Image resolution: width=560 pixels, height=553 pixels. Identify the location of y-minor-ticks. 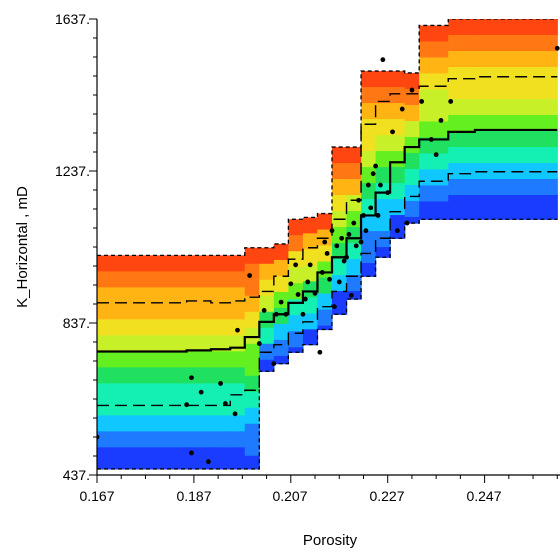
(93, 247).